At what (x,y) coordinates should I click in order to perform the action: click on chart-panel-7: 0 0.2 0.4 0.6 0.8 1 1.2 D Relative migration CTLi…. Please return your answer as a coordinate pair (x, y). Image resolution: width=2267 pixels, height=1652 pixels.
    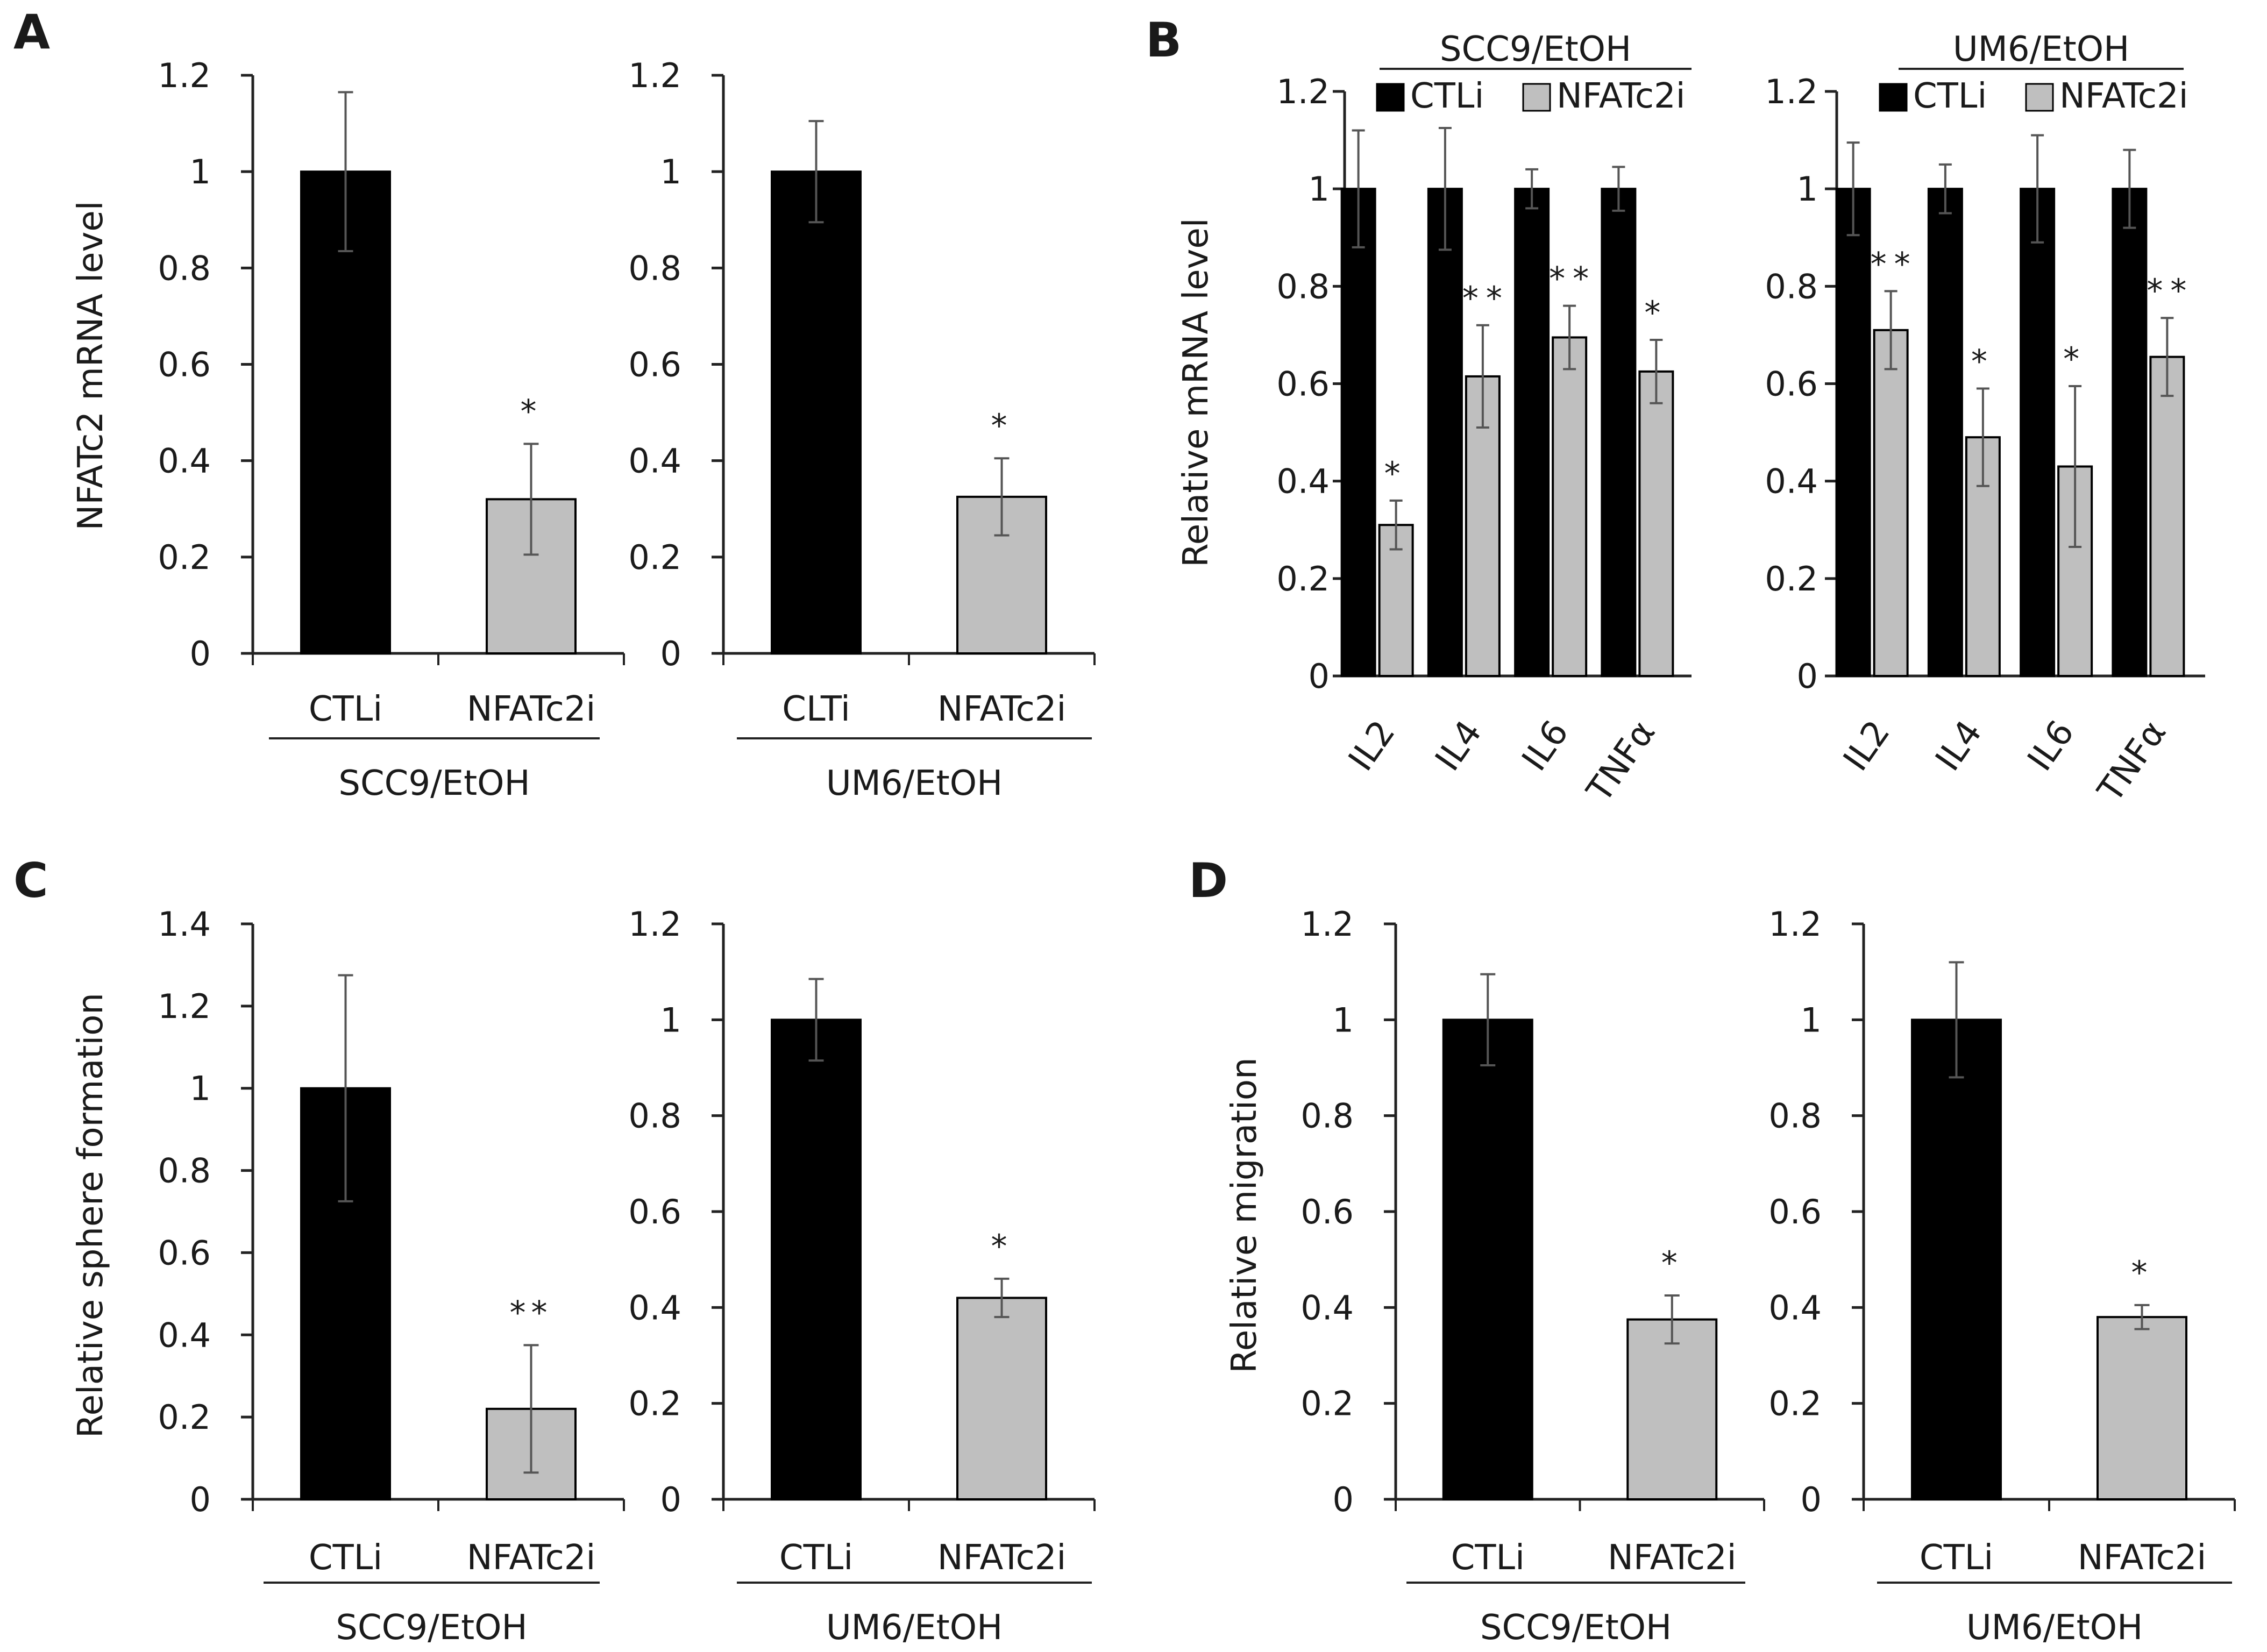
    Looking at the image, I should click on (1477, 1250).